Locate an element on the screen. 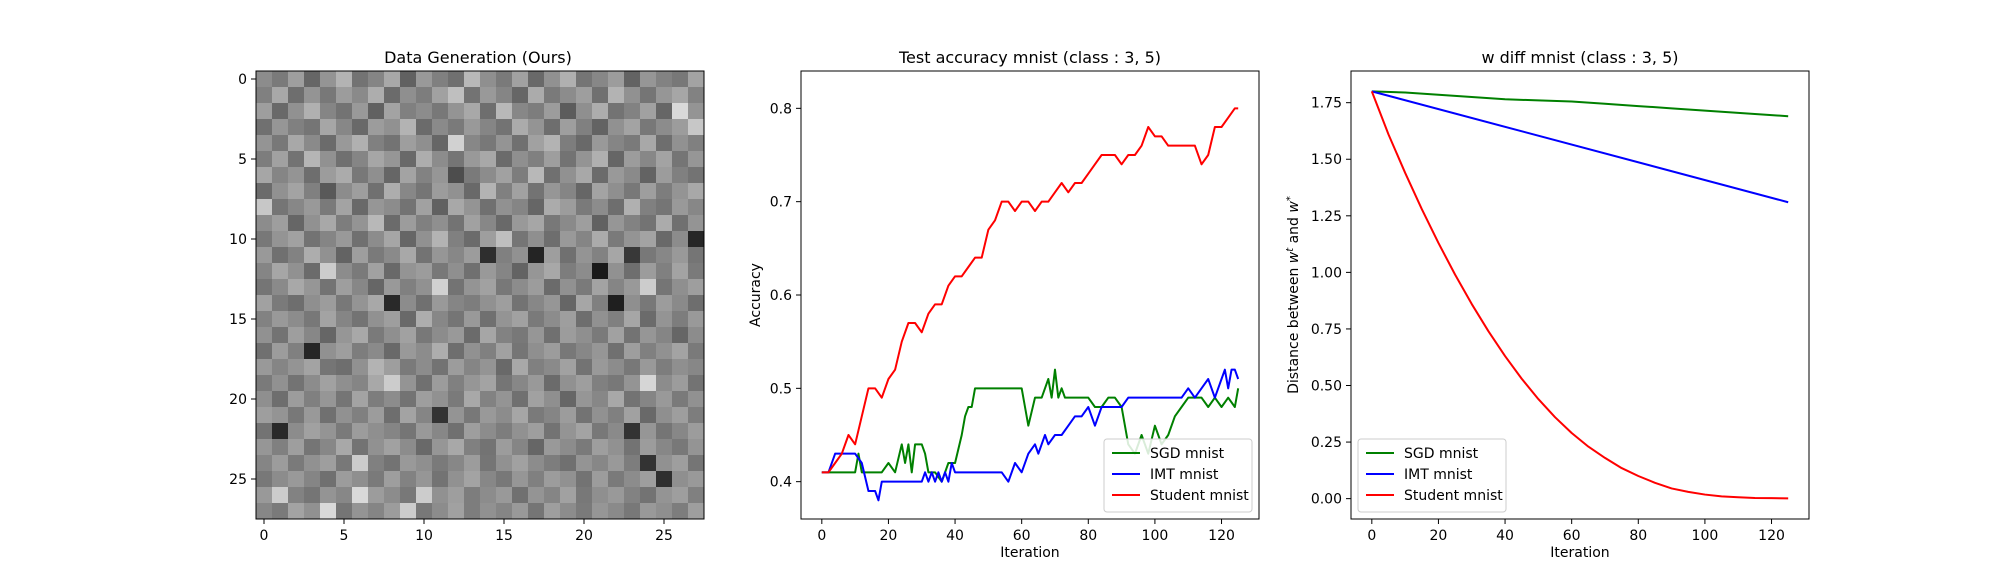 Image resolution: width=2000 pixels, height=580 pixels. wdiff-series is located at coordinates (1579, 295).